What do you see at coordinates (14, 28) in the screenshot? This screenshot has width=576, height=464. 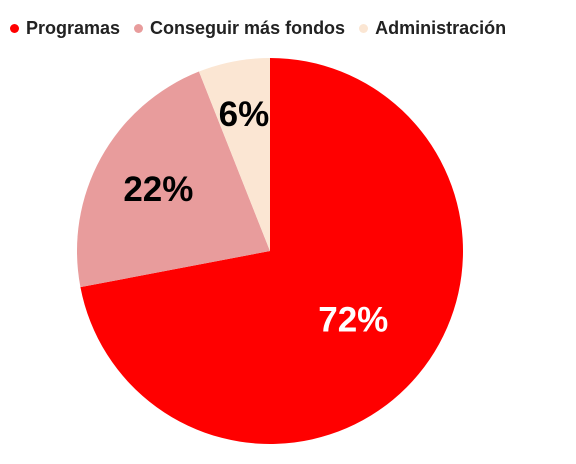 I see `legend-swatch-programas` at bounding box center [14, 28].